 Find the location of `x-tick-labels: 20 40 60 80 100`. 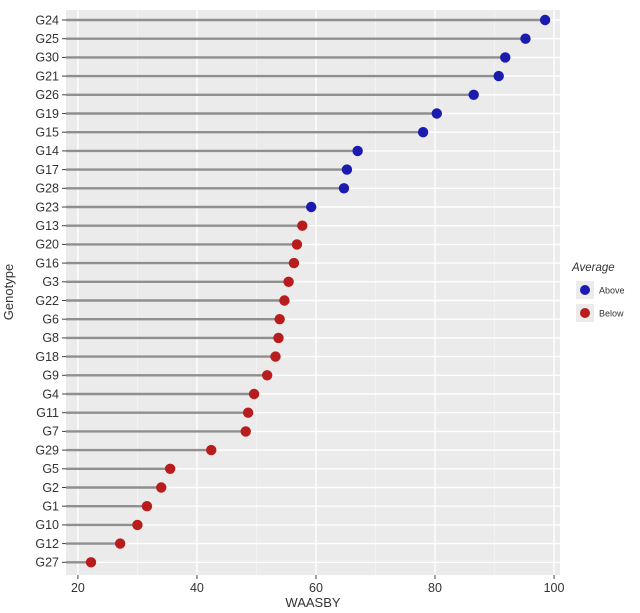

x-tick-labels: 20 40 60 80 100 is located at coordinates (318, 585).